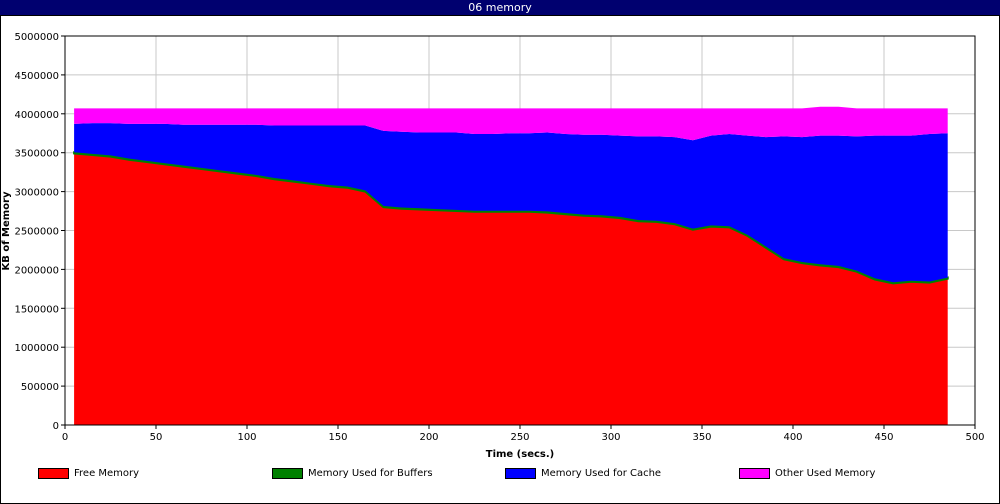 The height and width of the screenshot is (504, 1000). What do you see at coordinates (519, 437) in the screenshot?
I see `x-tick-label: 250` at bounding box center [519, 437].